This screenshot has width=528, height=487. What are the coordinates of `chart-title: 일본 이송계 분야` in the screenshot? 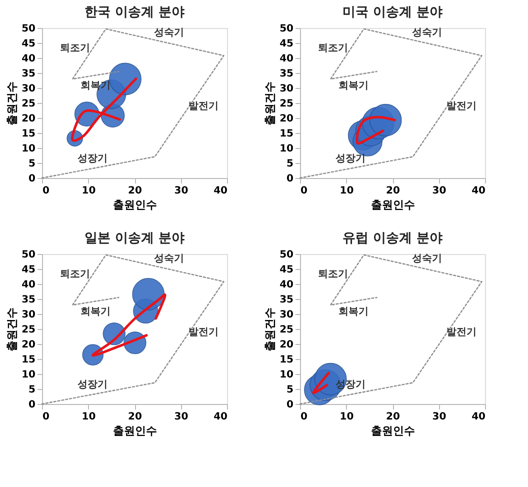 It's located at (134, 238).